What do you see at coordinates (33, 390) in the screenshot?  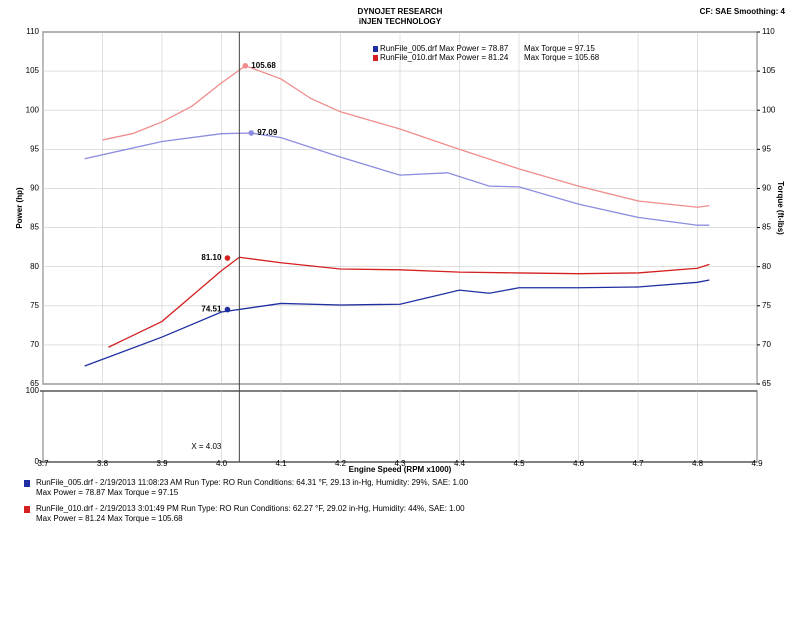 I see `lower-tick-label: 100` at bounding box center [33, 390].